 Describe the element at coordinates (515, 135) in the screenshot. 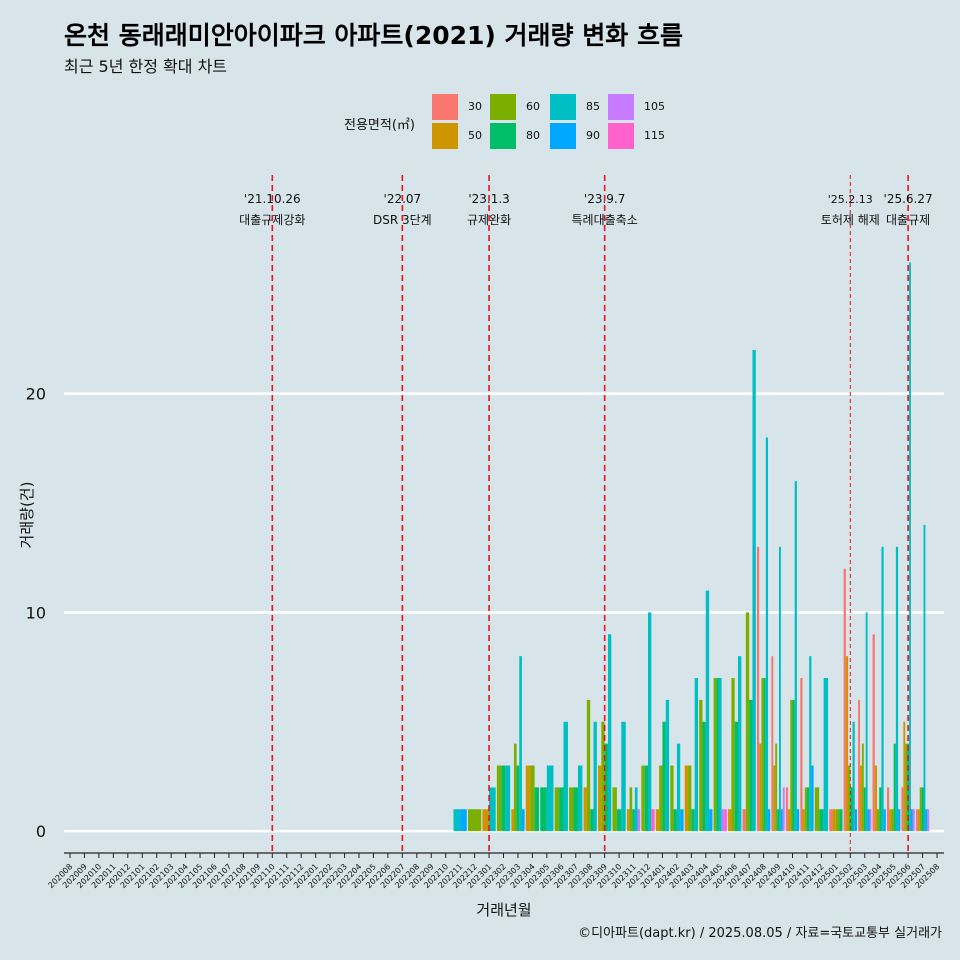

I see `legend-item-80: 80` at that location.